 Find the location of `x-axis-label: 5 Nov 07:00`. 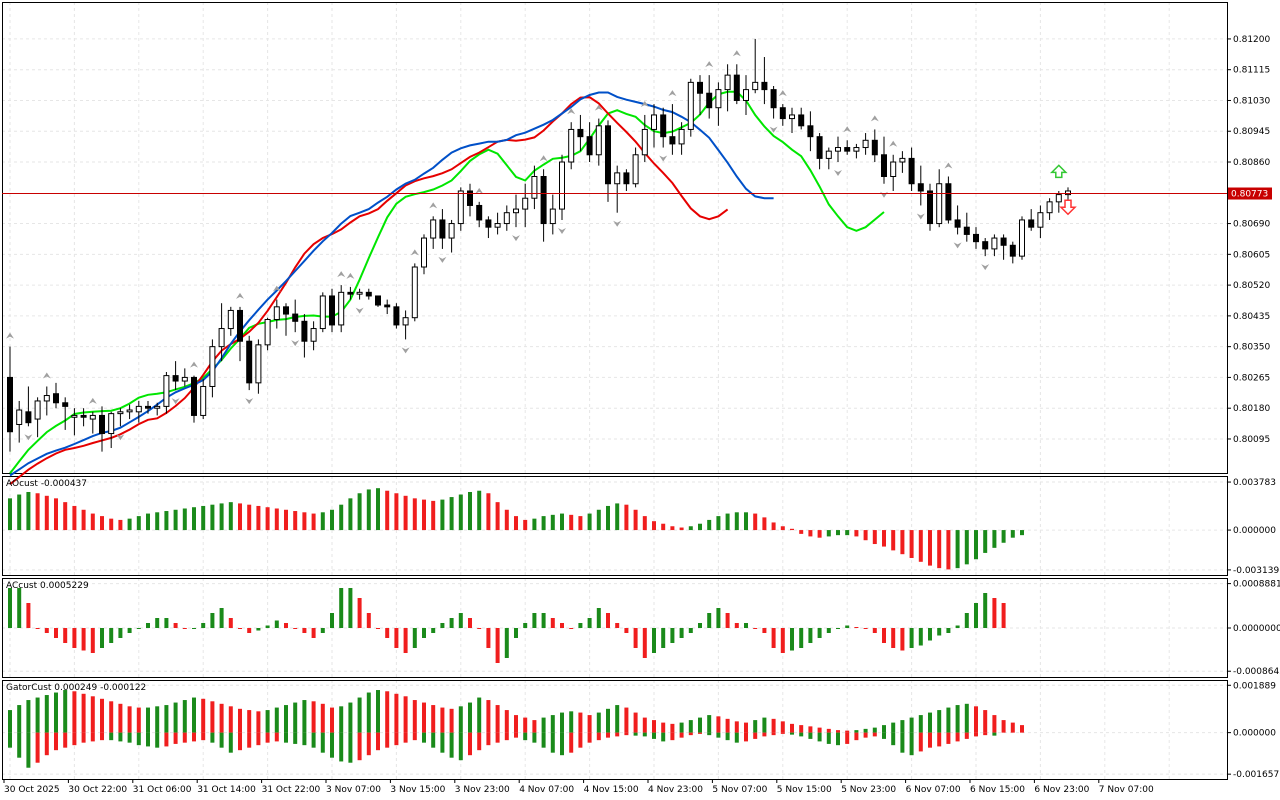

x-axis-label: 5 Nov 07:00 is located at coordinates (739, 790).